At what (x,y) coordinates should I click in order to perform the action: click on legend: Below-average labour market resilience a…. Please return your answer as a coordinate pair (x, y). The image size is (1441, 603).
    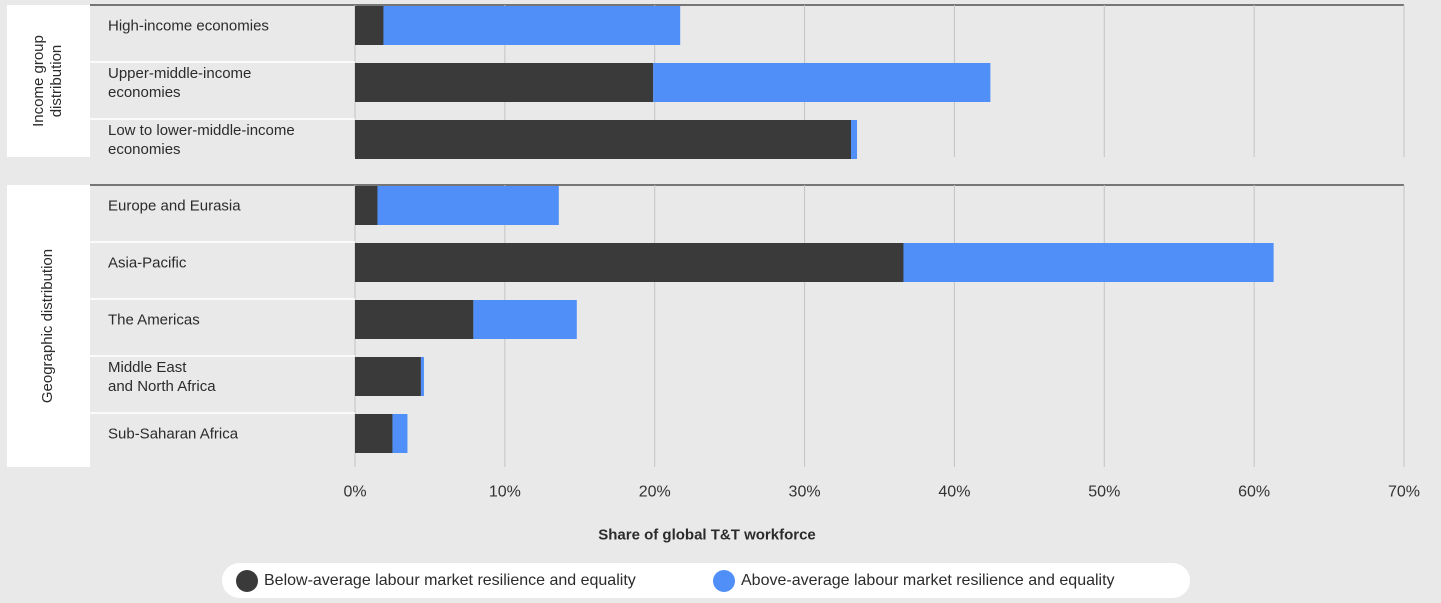
    Looking at the image, I should click on (706, 580).